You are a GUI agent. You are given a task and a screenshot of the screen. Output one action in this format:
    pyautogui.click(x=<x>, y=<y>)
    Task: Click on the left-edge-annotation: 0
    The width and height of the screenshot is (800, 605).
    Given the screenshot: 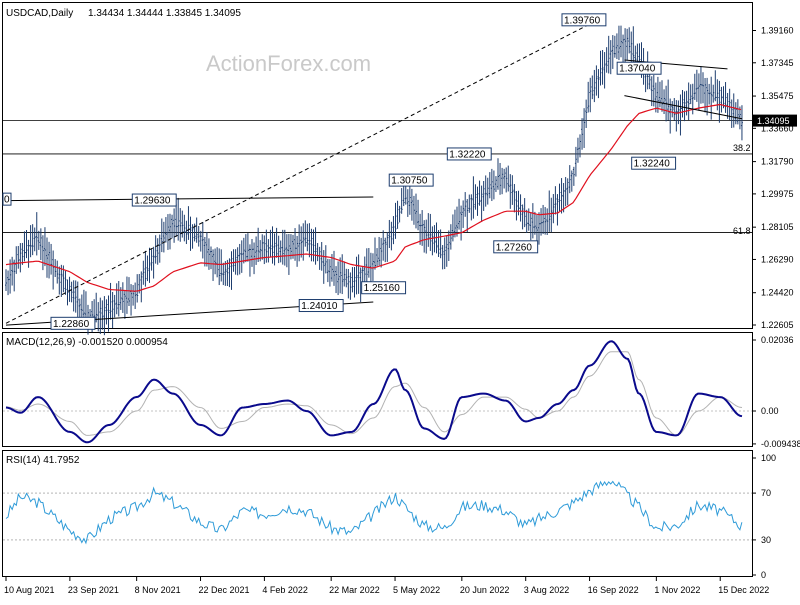 What is the action you would take?
    pyautogui.click(x=7, y=199)
    